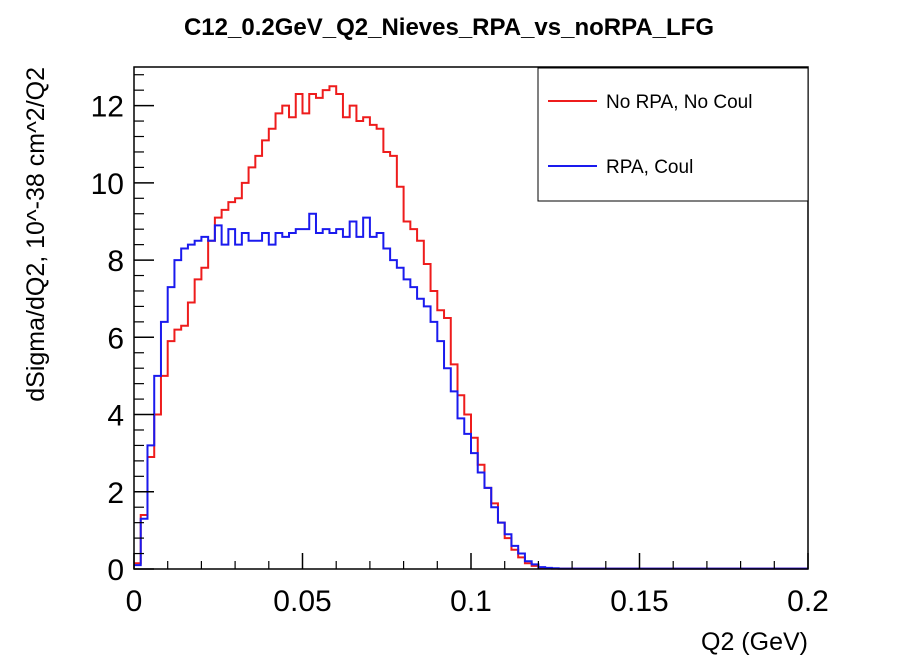 This screenshot has width=898, height=671. Describe the element at coordinates (649, 167) in the screenshot. I see `legend-label-rpa: RPA, Coul` at that location.